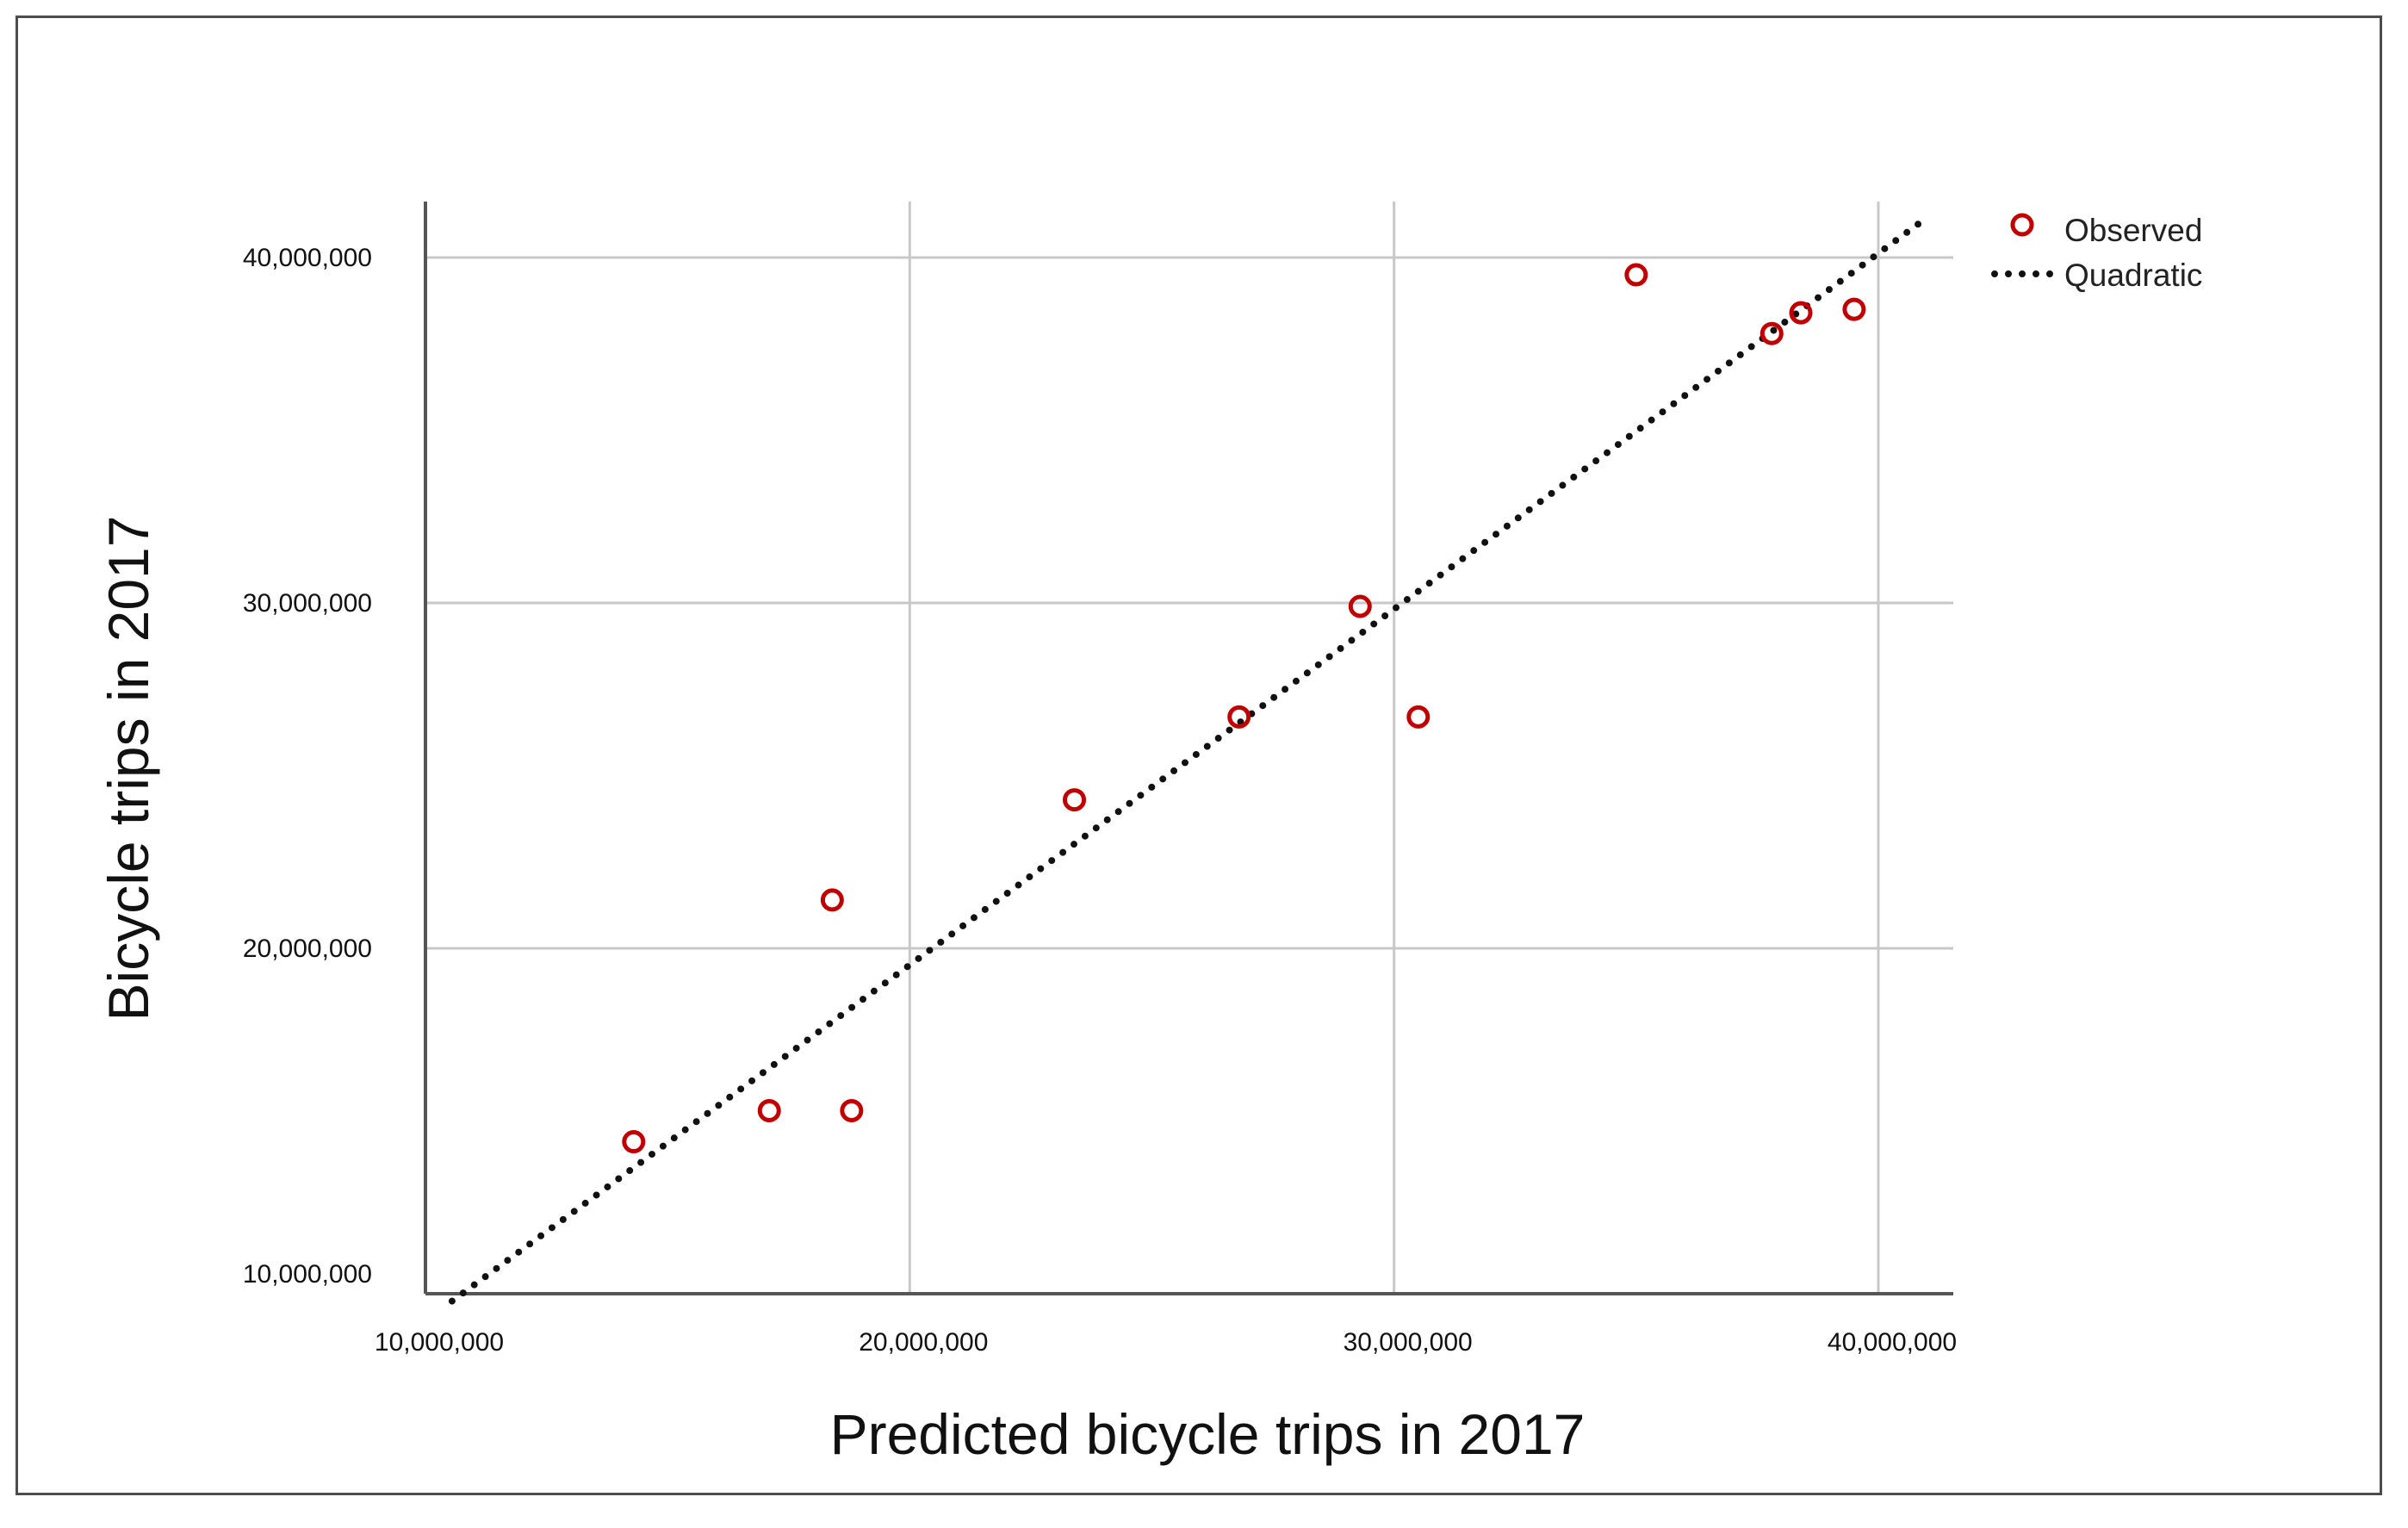  I want to click on y-tick-label-1: 20,000,000, so click(307, 949).